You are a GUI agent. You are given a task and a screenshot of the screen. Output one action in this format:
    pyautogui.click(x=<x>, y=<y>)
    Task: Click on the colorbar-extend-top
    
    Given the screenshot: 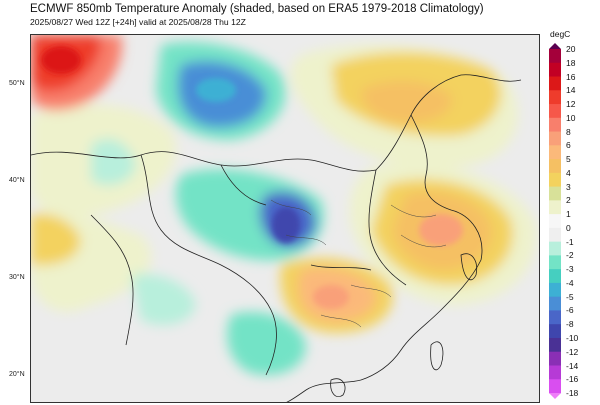 What is the action you would take?
    pyautogui.click(x=555, y=46)
    